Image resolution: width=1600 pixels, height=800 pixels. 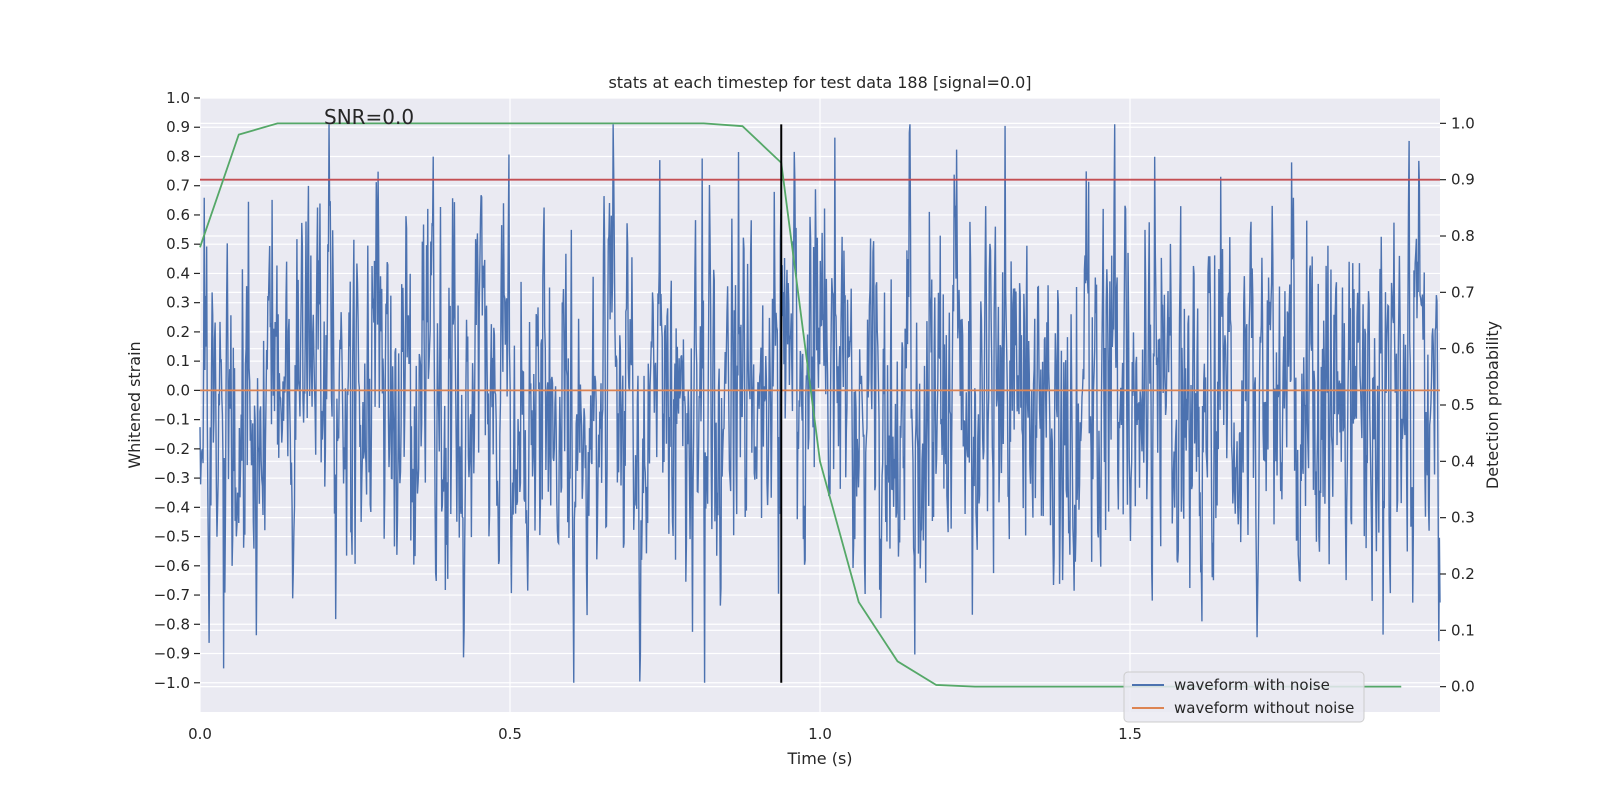 I want to click on legend-label-clean: waveform without noise, so click(x=1264, y=708).